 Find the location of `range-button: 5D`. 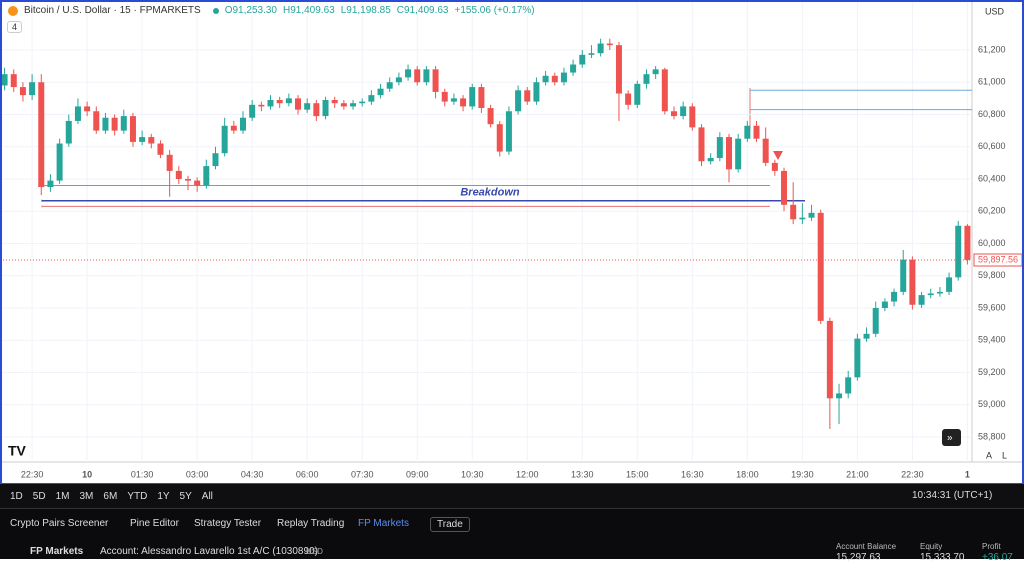

range-button: 5D is located at coordinates (39, 496).